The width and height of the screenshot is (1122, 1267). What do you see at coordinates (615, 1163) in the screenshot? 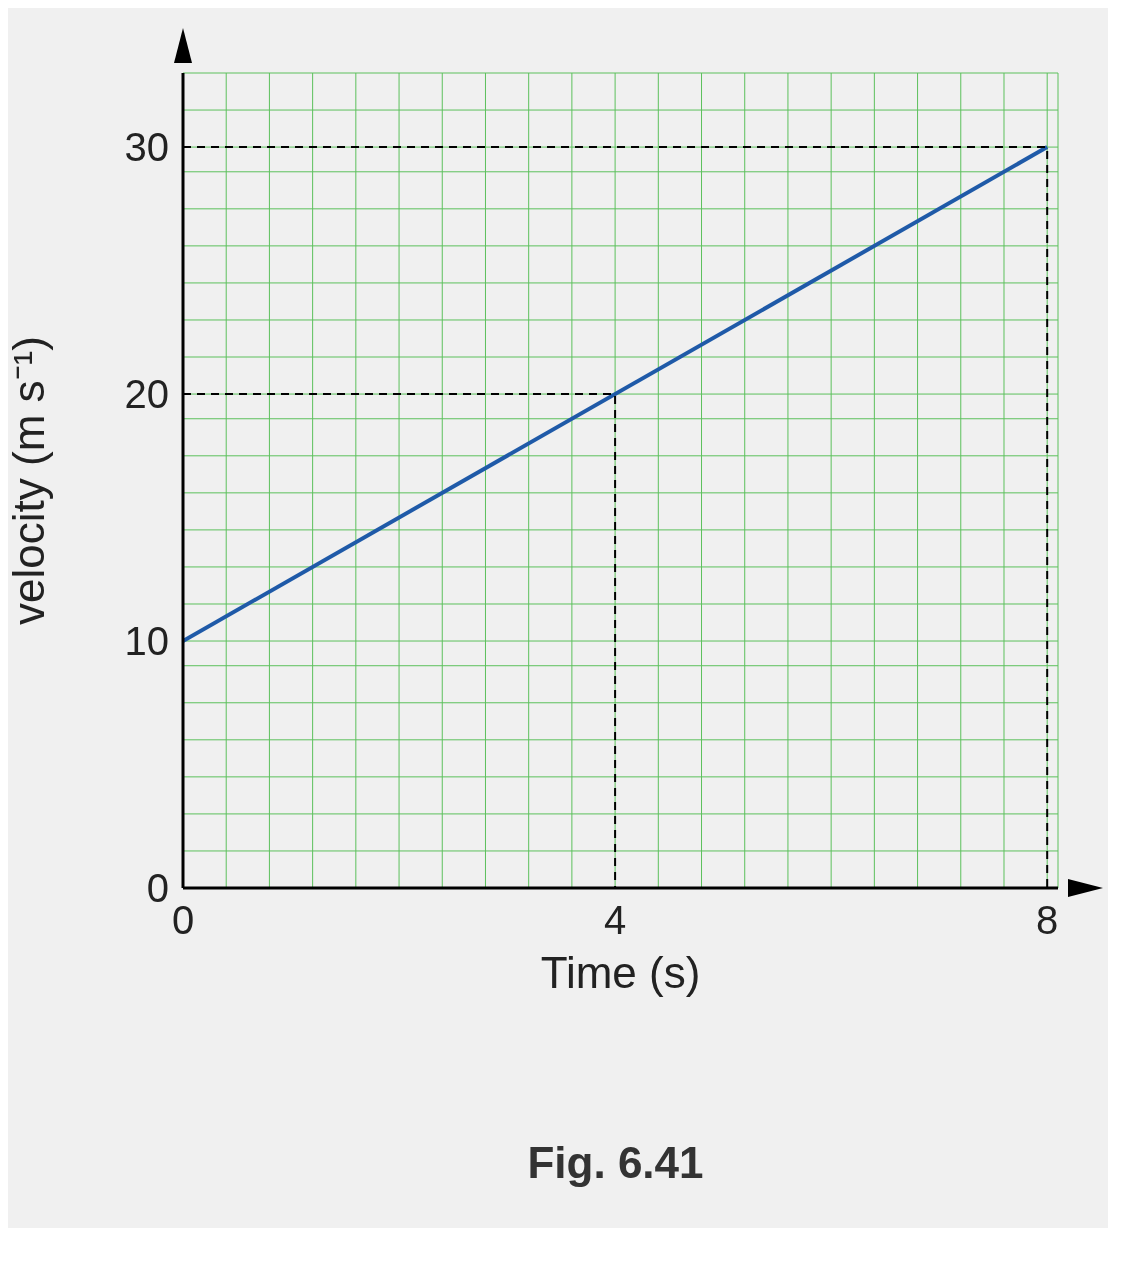
I see `caption: Fig. 6.41` at bounding box center [615, 1163].